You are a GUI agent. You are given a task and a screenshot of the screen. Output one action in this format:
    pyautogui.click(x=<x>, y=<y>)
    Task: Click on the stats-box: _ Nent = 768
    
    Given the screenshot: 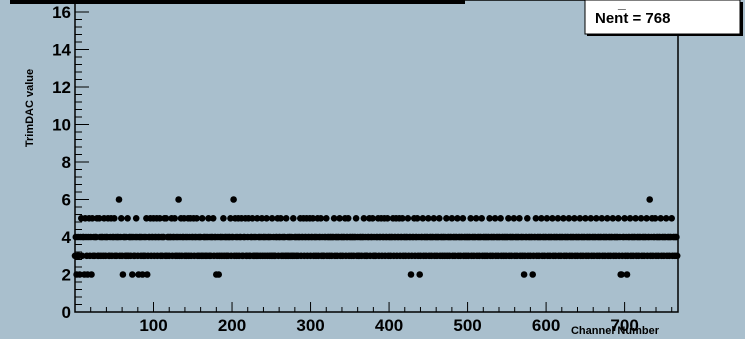 What is the action you would take?
    pyautogui.click(x=663, y=18)
    